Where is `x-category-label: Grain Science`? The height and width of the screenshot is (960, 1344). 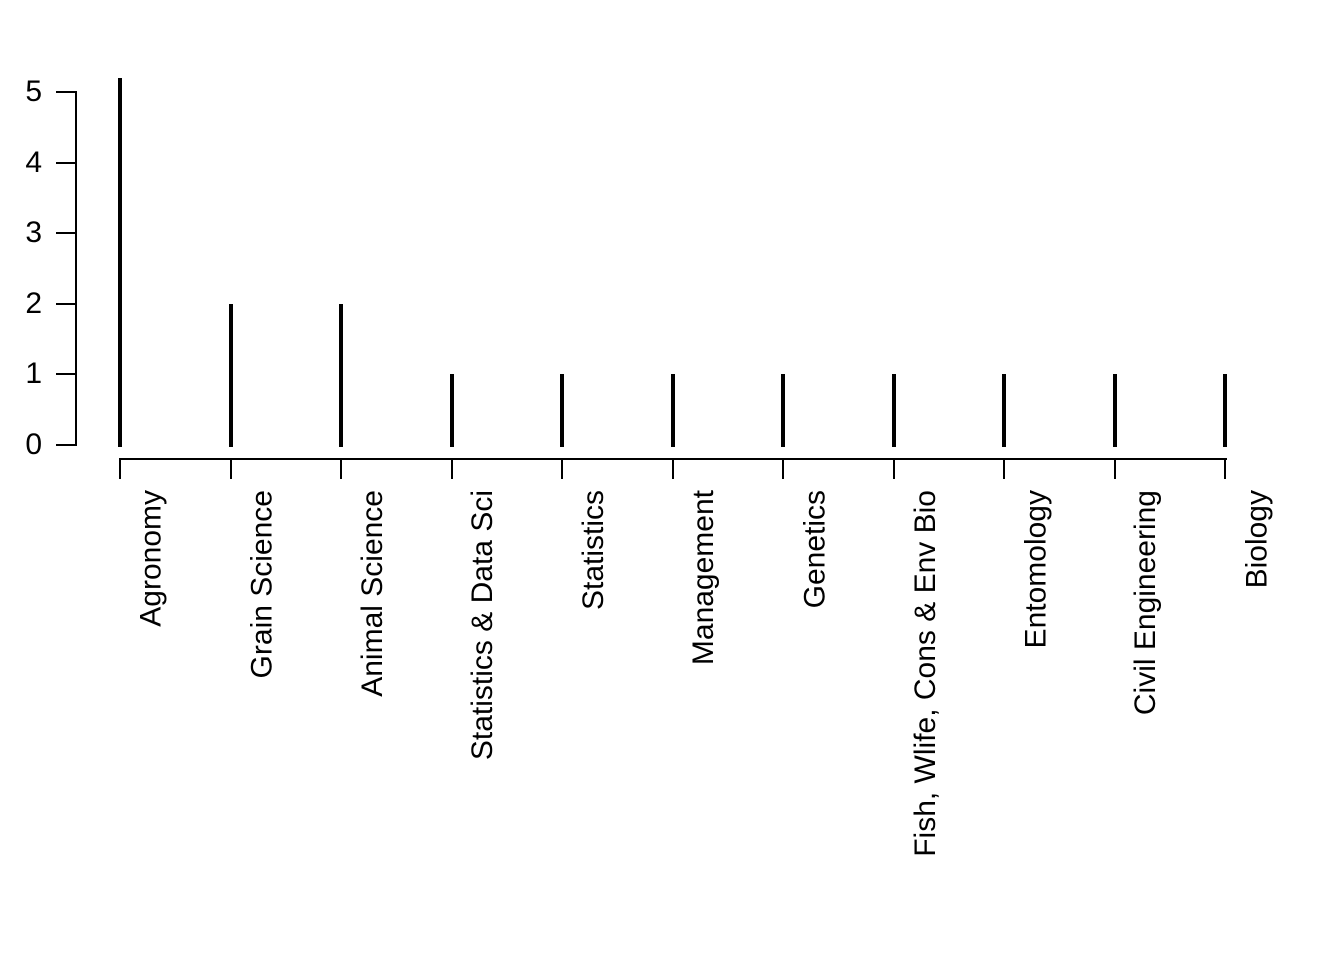 x-category-label: Grain Science is located at coordinates (262, 584).